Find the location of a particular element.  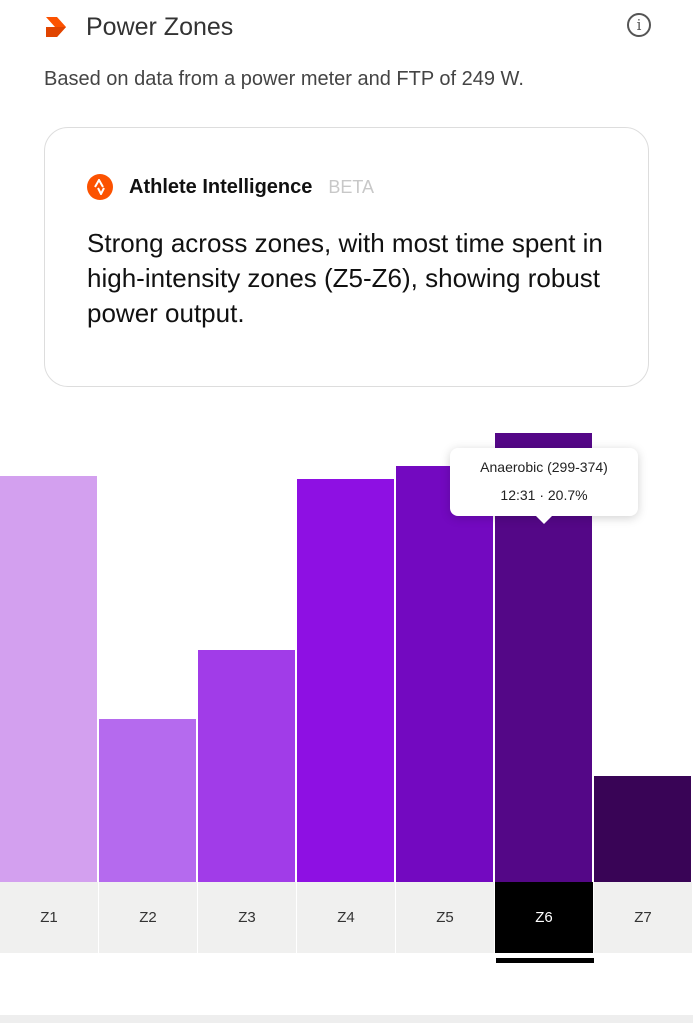

zone-tab-z7: Z7 is located at coordinates (643, 917).